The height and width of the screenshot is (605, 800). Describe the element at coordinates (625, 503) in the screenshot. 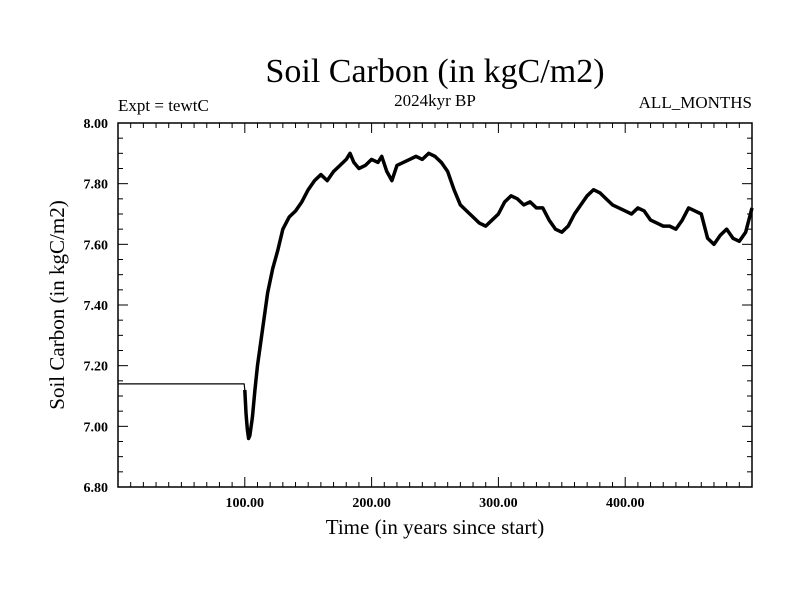

I see `x-tick-label: 400.00` at that location.